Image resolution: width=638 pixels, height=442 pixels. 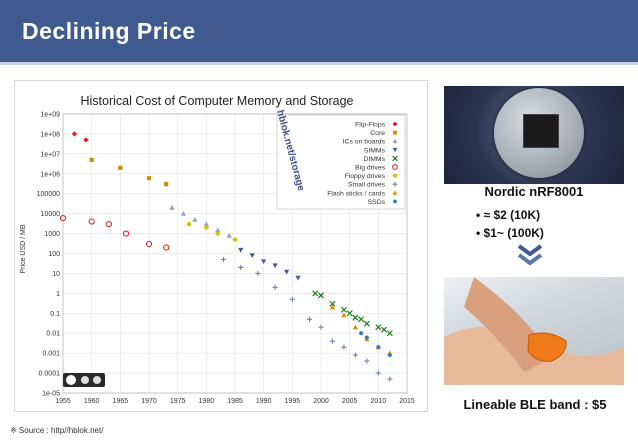 What do you see at coordinates (293, 401) in the screenshot?
I see `x-tick-label: 1995` at bounding box center [293, 401].